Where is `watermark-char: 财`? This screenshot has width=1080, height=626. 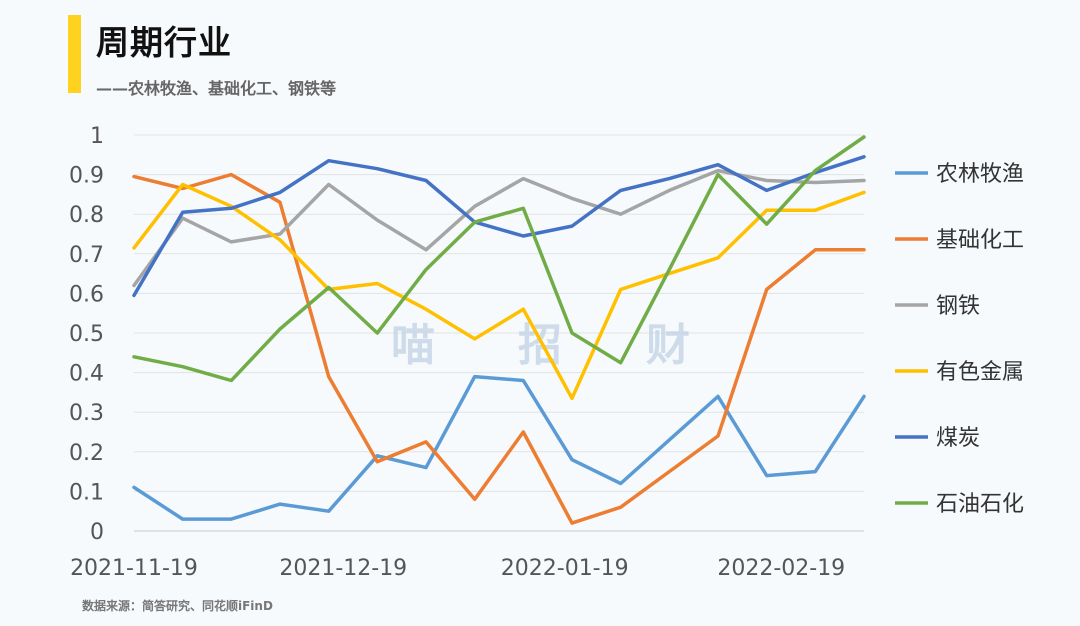 watermark-char: 财 is located at coordinates (668, 345).